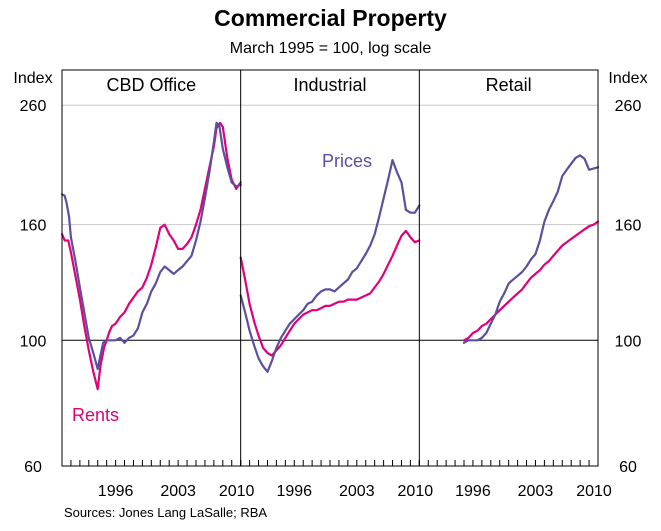  Describe the element at coordinates (628, 341) in the screenshot. I see `y-tick-label-right: 100` at that location.